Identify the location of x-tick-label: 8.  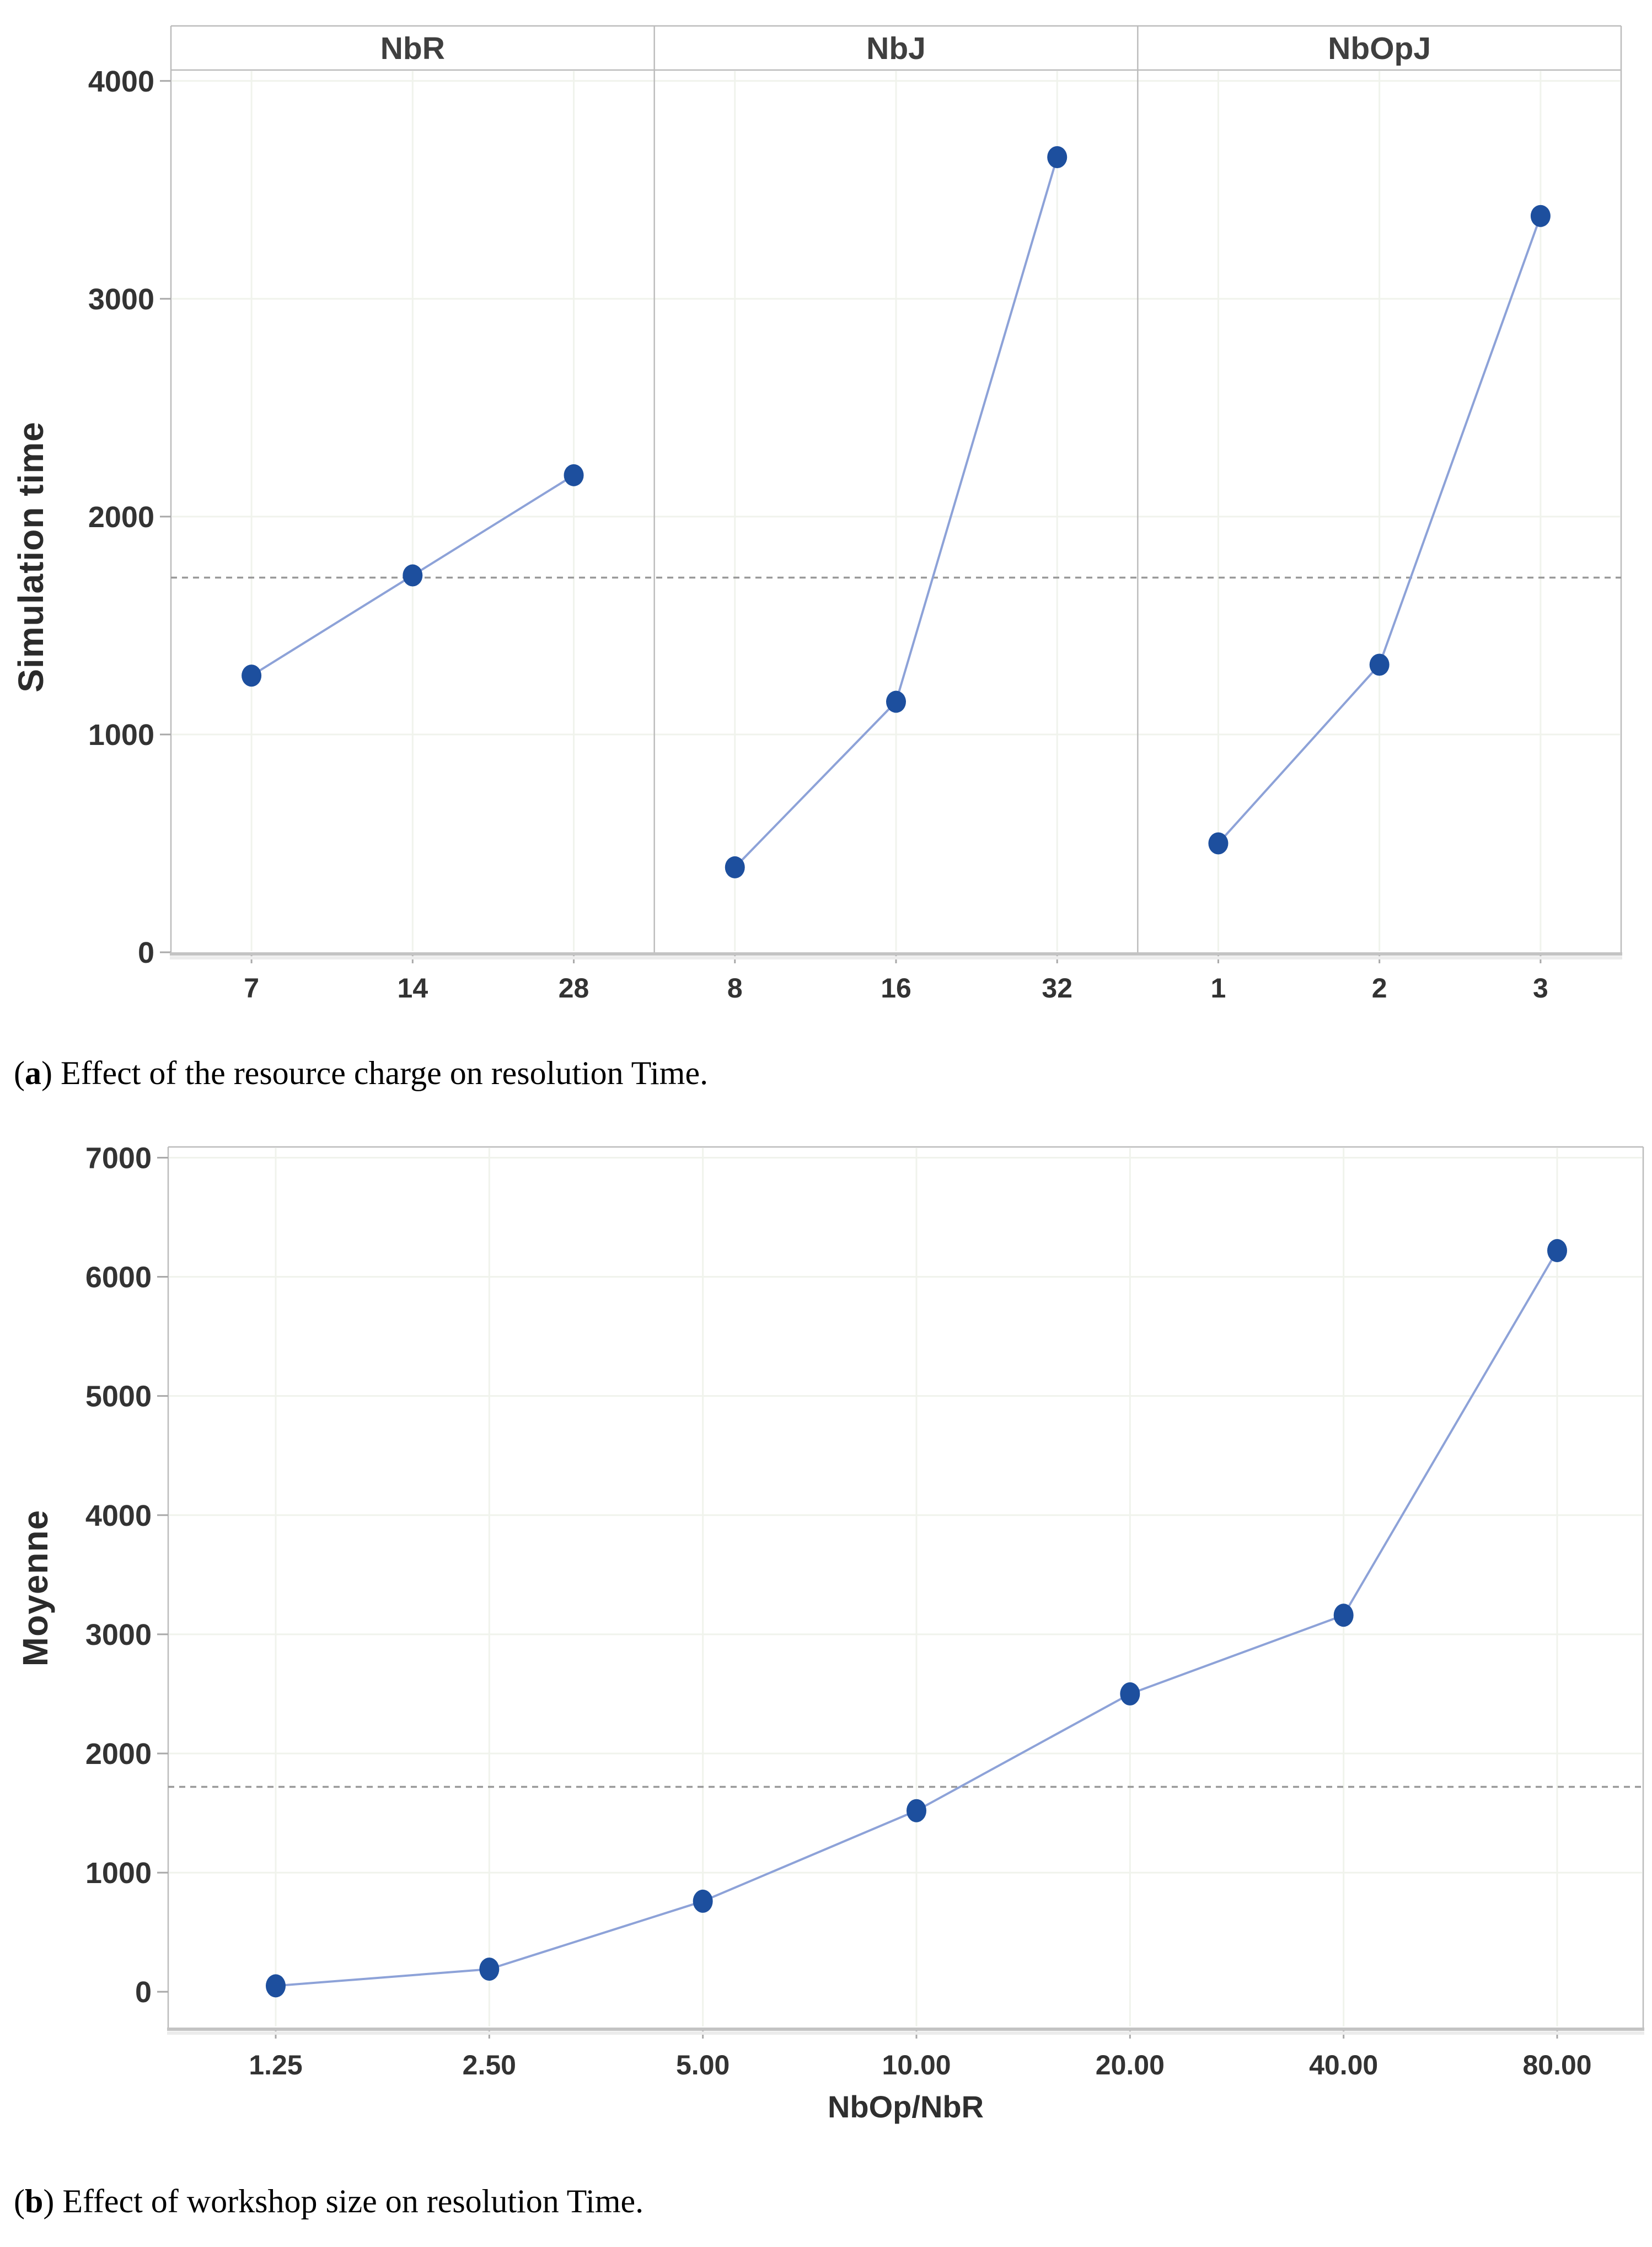
(735, 988).